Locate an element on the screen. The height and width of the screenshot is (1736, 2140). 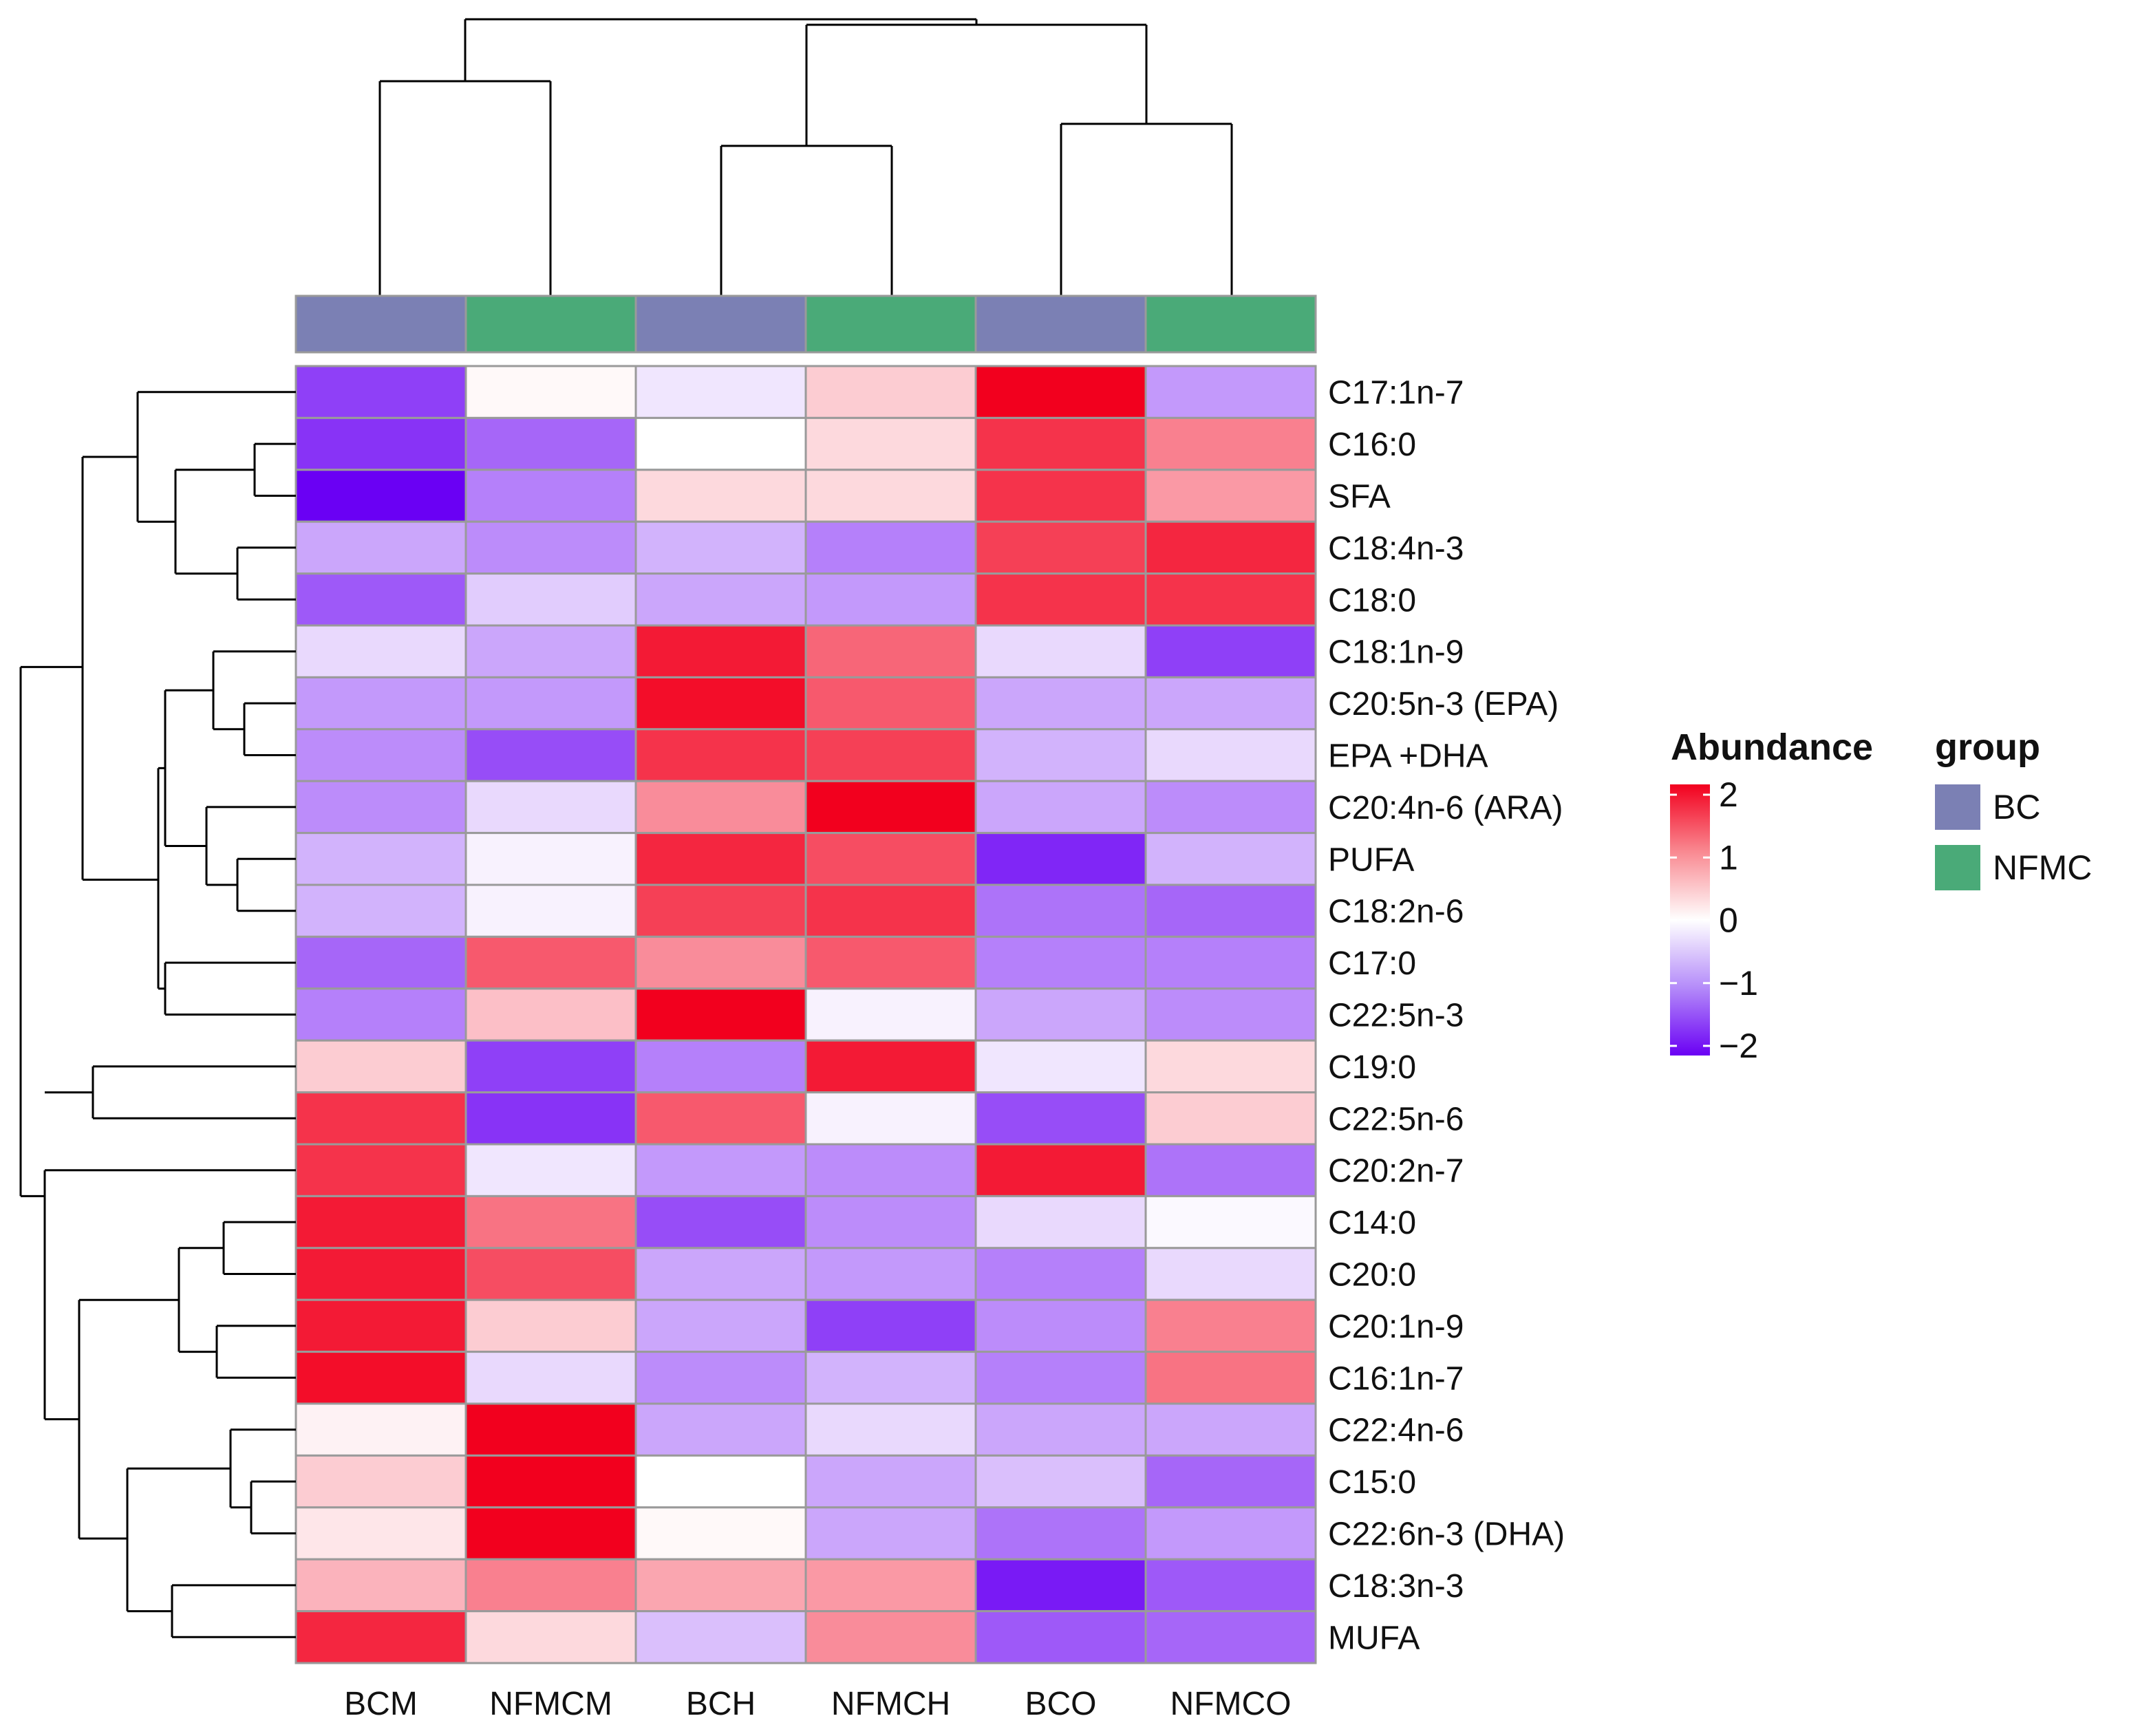
row-label: C18:1n-9 is located at coordinates (1396, 652).